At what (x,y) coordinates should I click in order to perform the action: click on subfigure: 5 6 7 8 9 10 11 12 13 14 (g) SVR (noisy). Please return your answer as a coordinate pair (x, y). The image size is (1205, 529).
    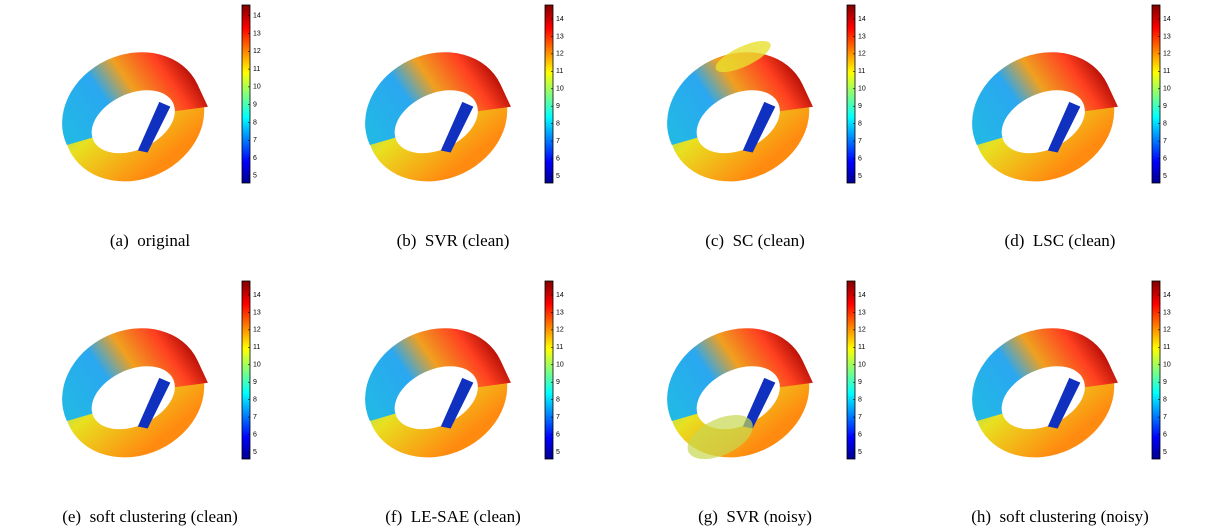
    Looking at the image, I should click on (766, 403).